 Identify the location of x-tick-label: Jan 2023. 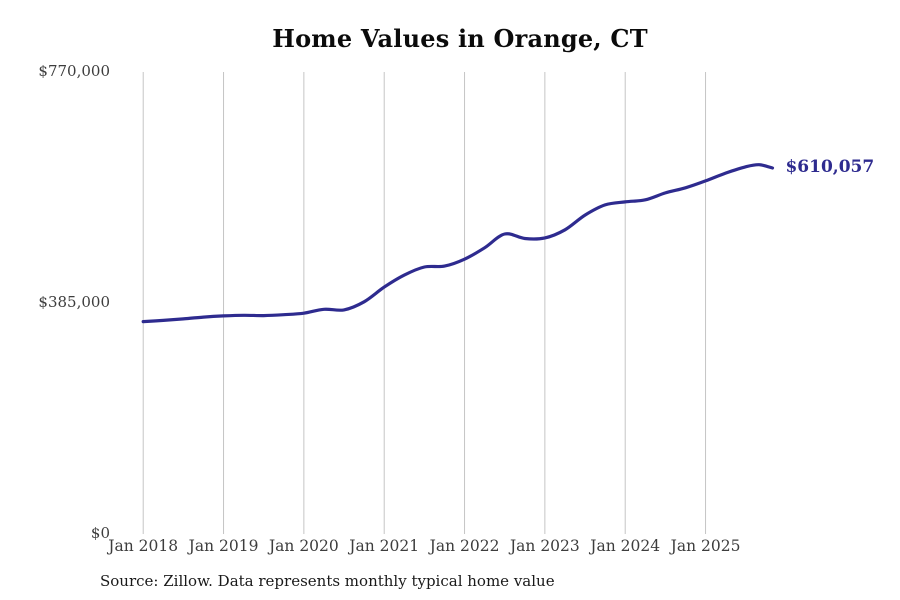
(544, 546).